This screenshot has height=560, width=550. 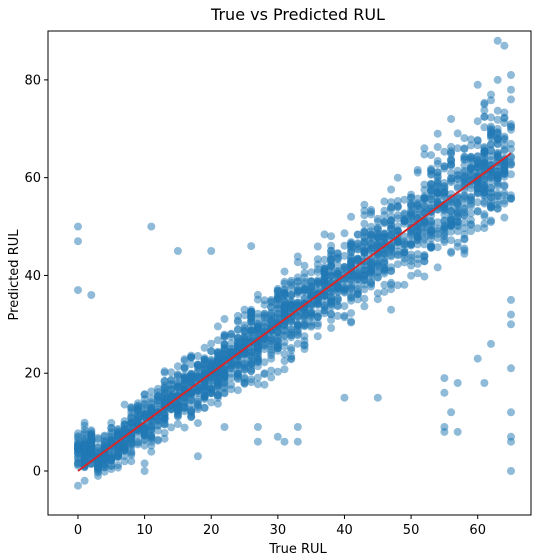 I want to click on y-tick-label: 40, so click(x=32, y=276).